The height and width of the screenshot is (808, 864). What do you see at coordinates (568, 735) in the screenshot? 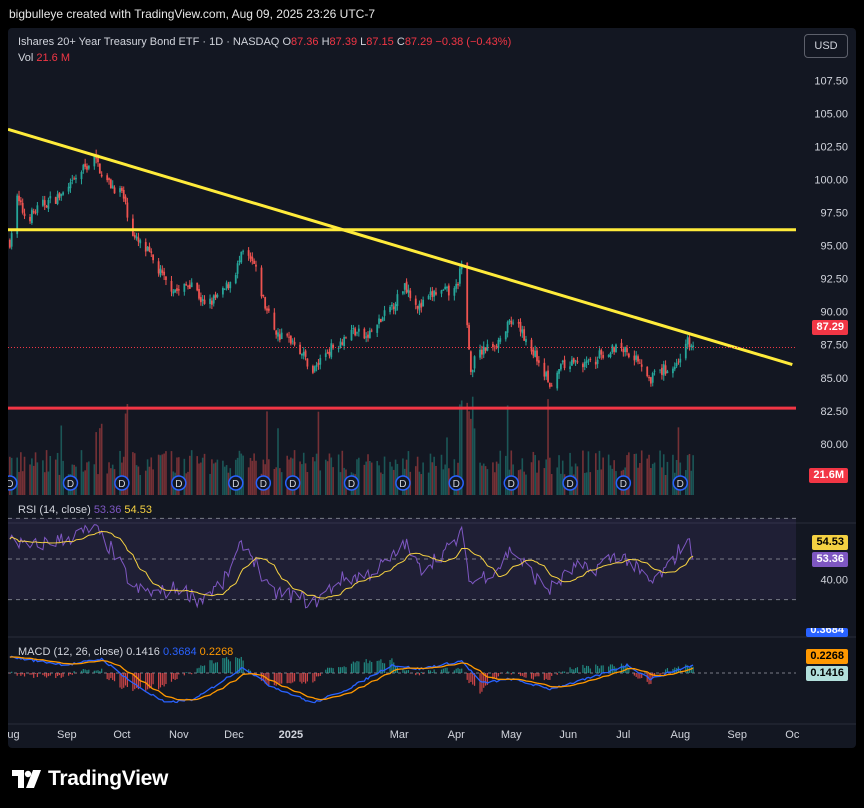
I see `time-axis-label: Jun` at bounding box center [568, 735].